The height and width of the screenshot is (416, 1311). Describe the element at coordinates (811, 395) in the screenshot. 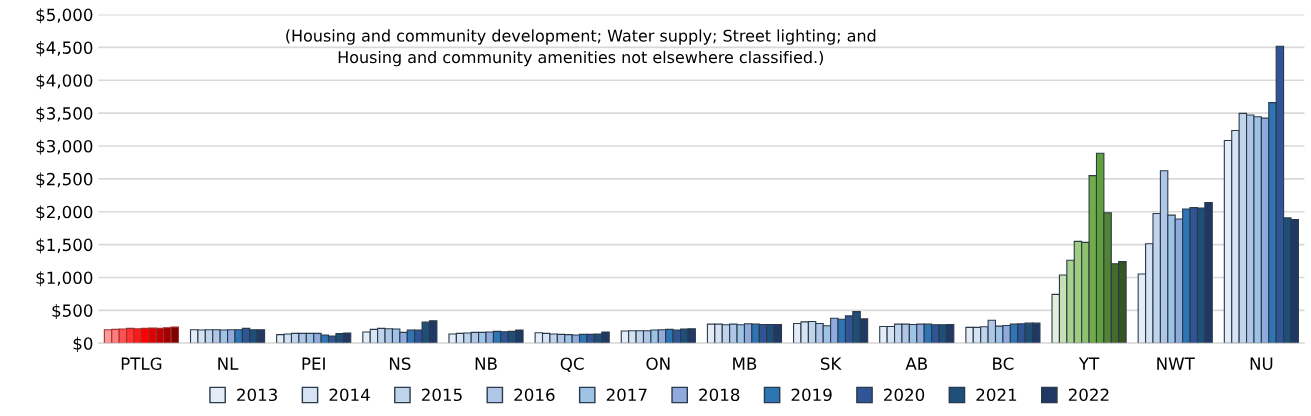

I see `legend-label: 2019` at that location.